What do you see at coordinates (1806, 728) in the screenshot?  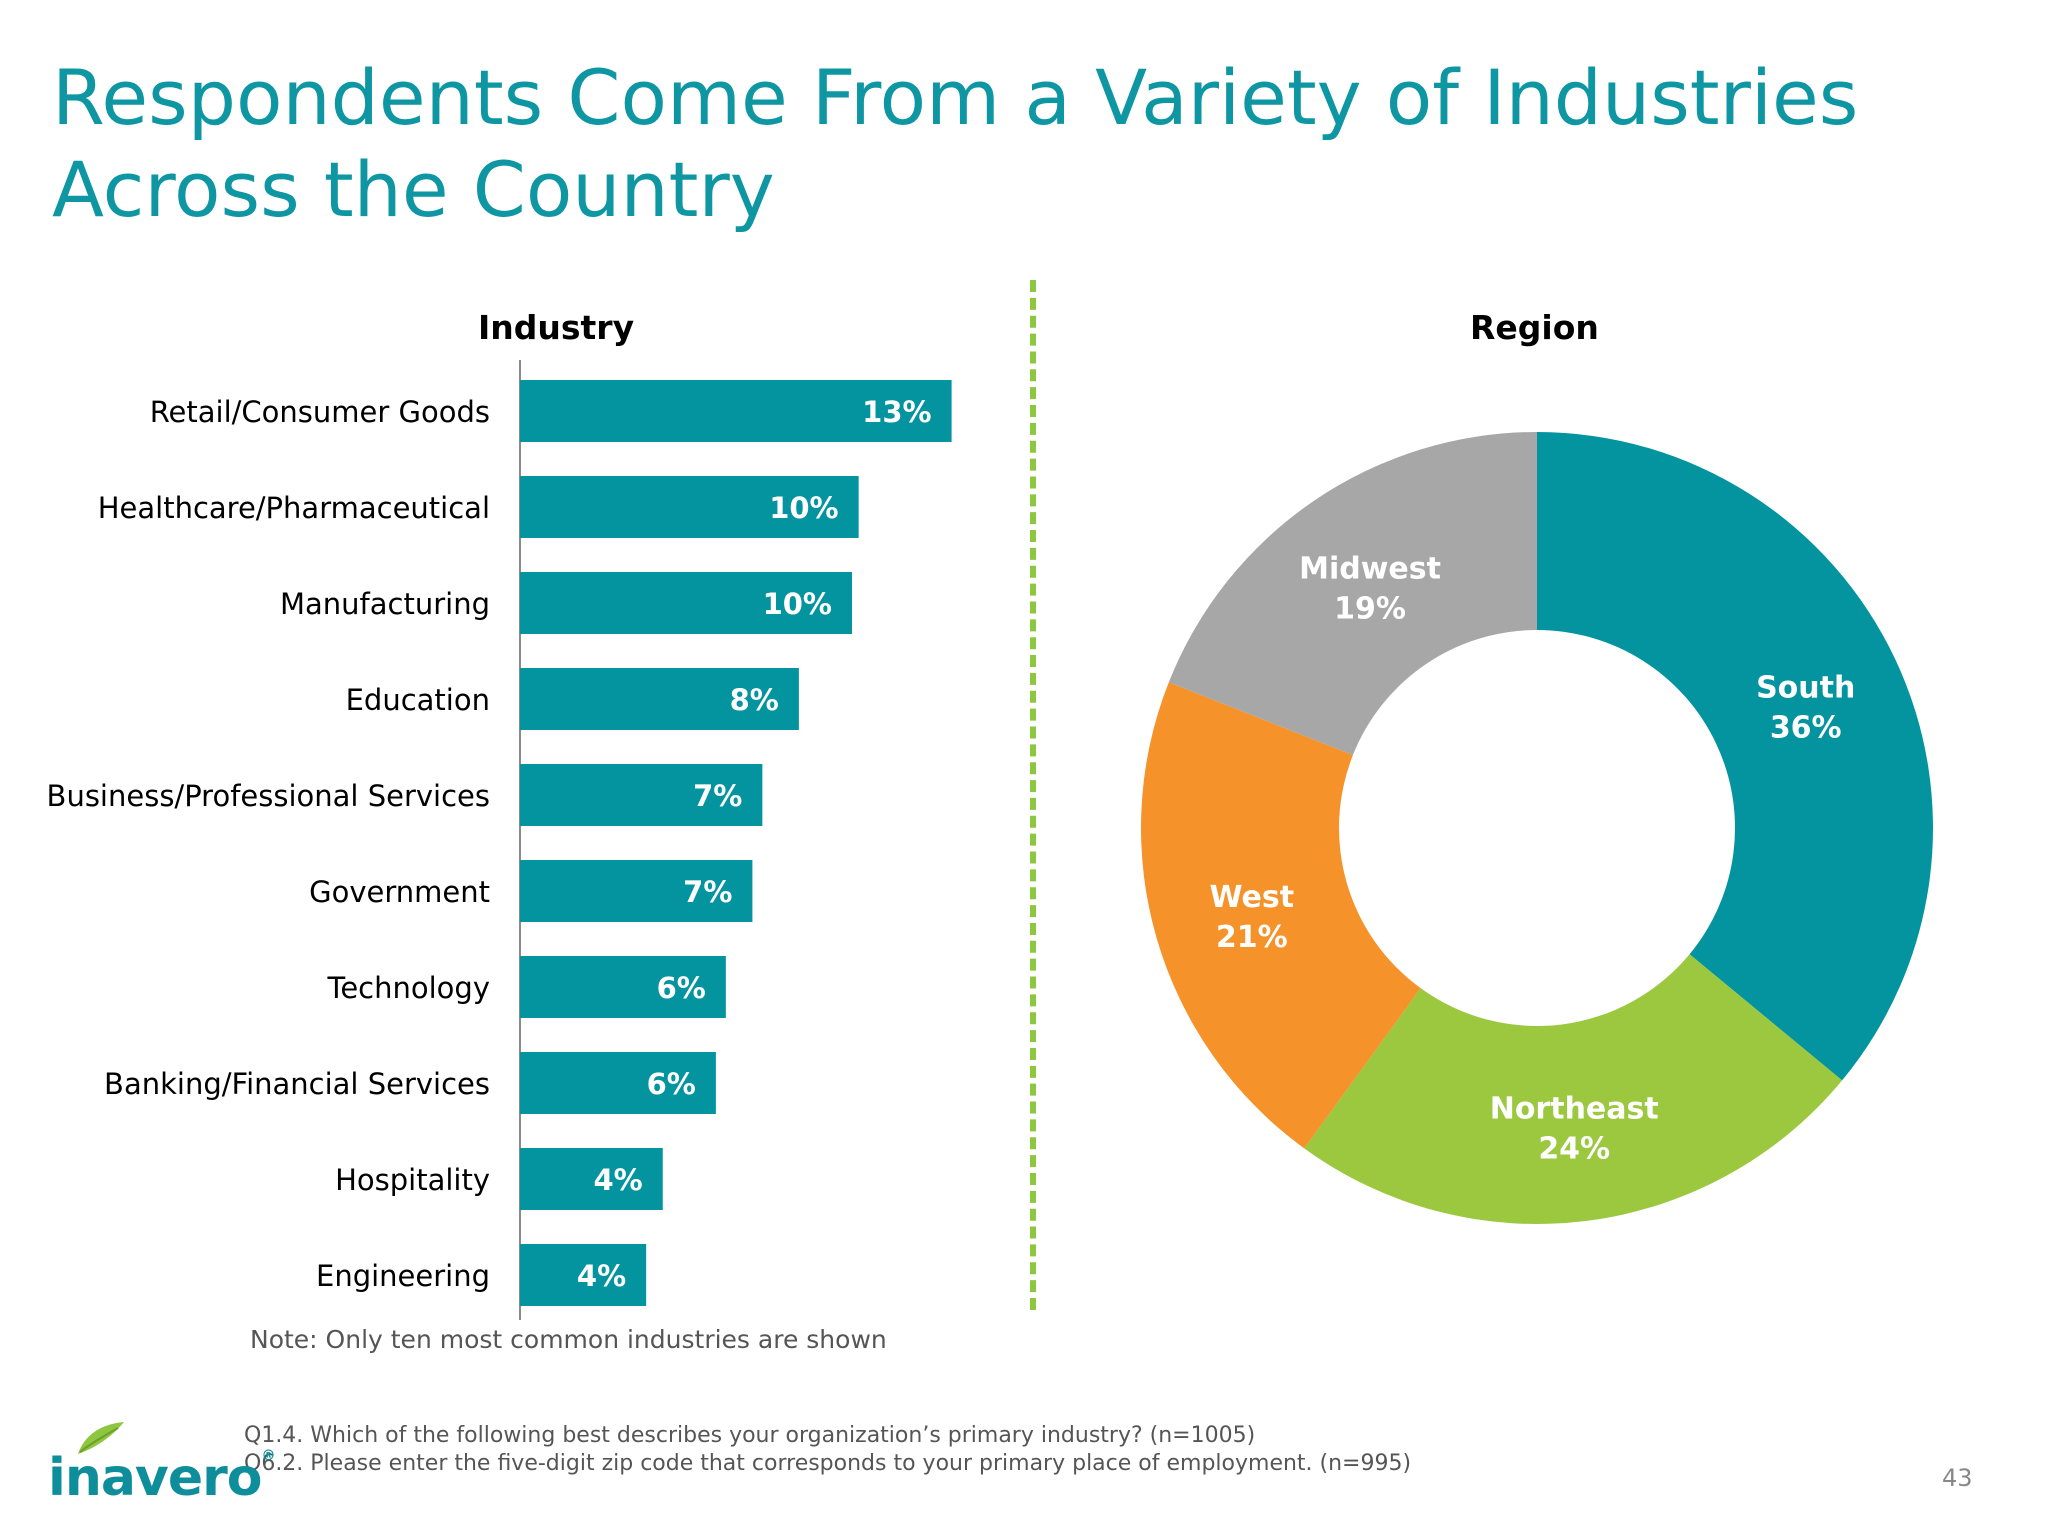 I see `region-data-label: 36%` at bounding box center [1806, 728].